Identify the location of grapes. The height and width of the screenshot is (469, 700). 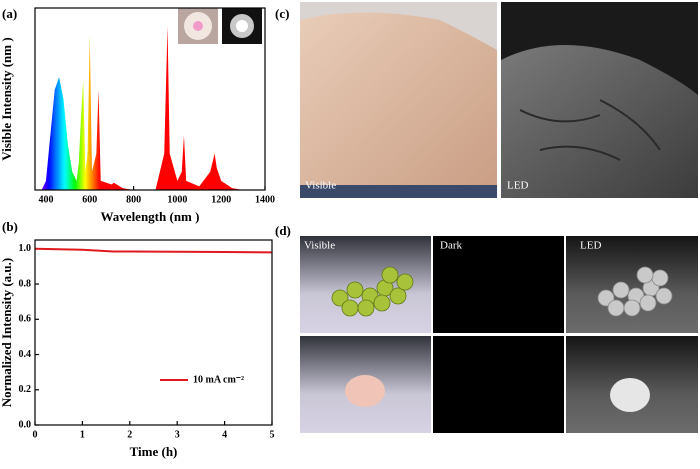
(372, 291).